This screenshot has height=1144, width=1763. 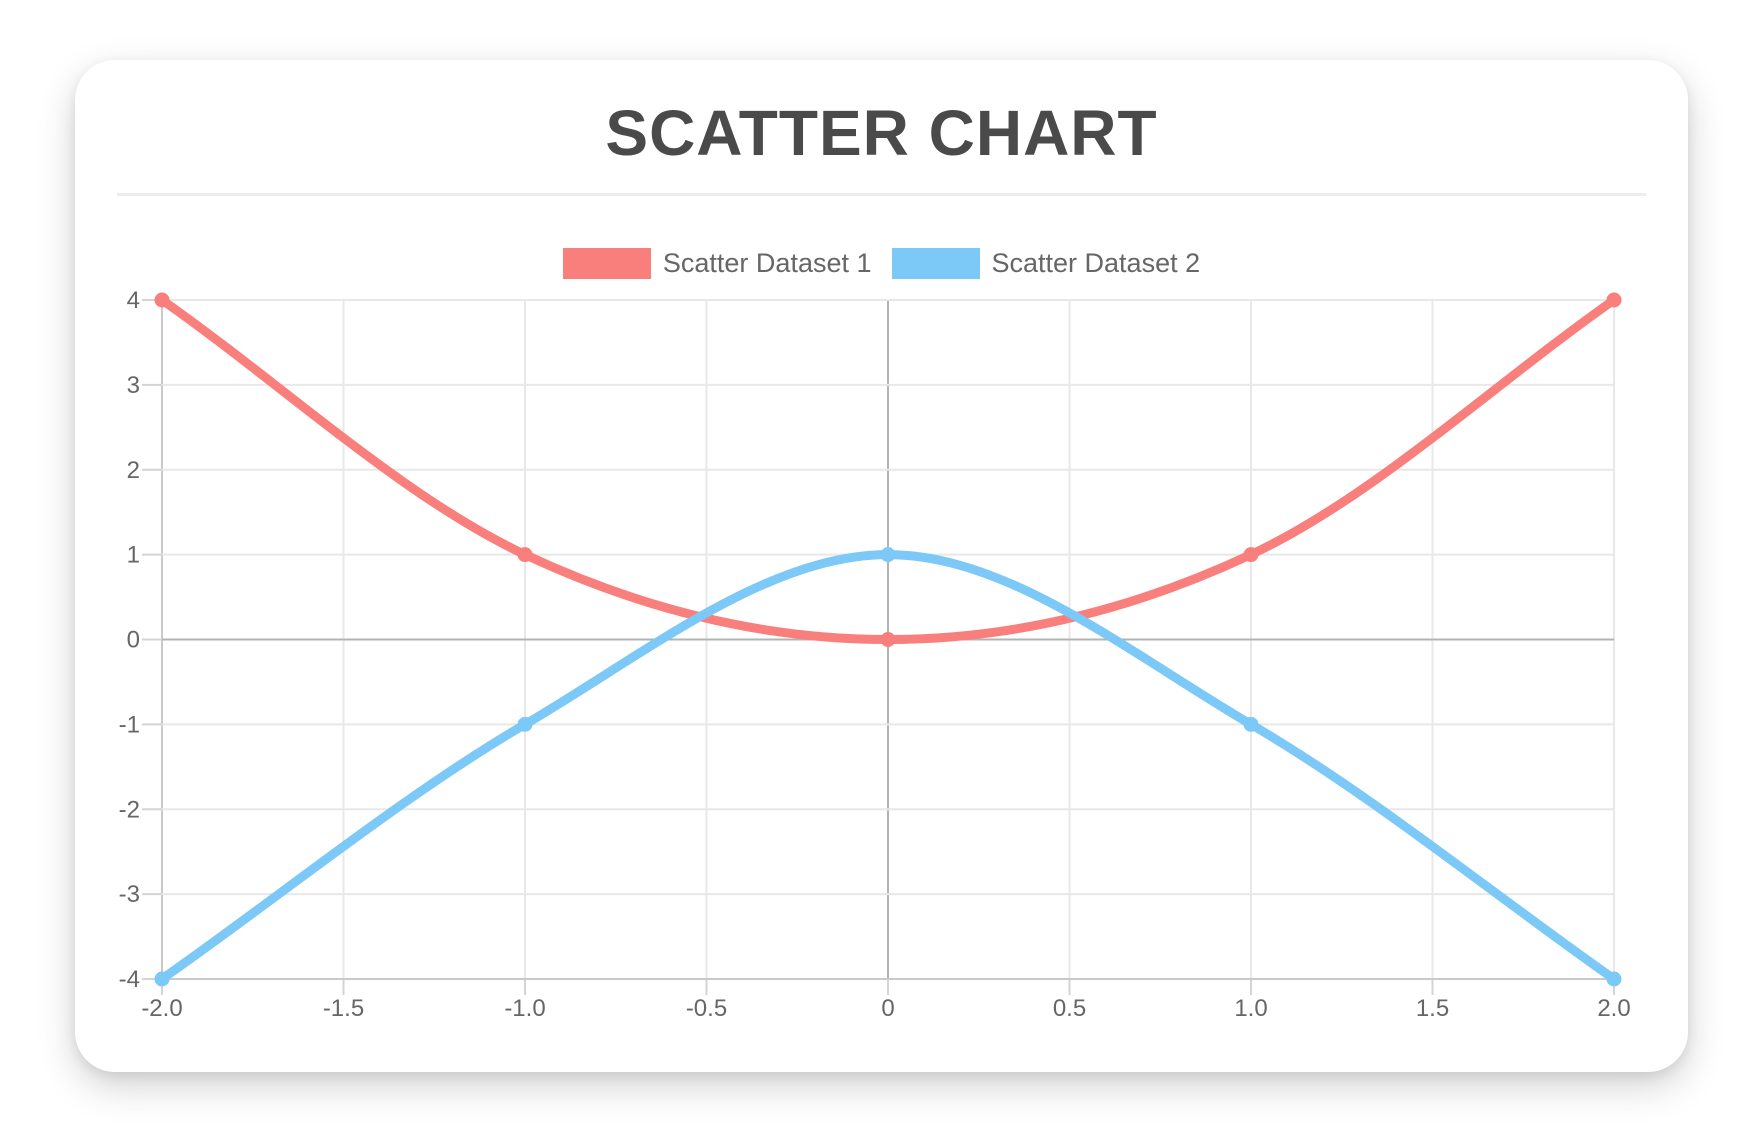 What do you see at coordinates (881, 194) in the screenshot?
I see `title-divider` at bounding box center [881, 194].